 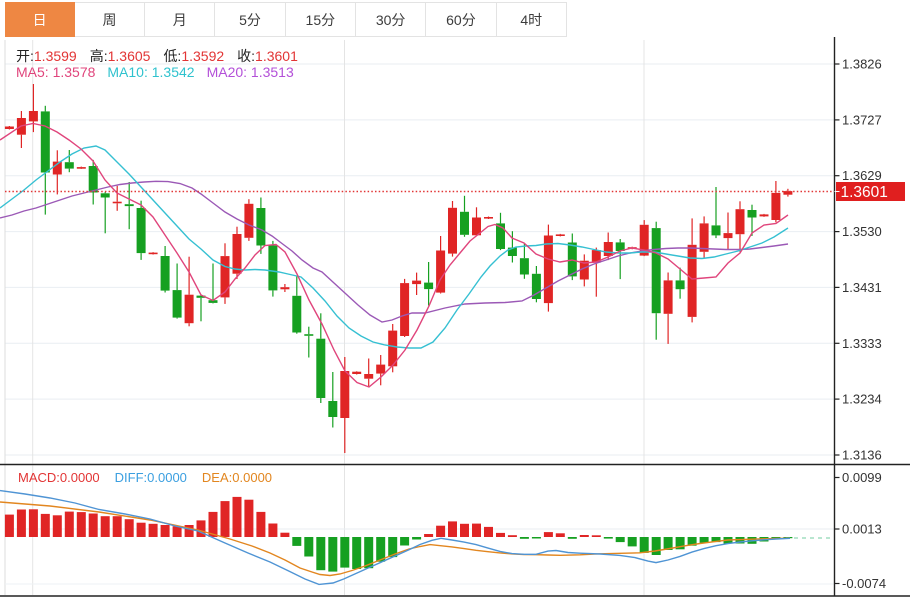 What do you see at coordinates (862, 399) in the screenshot?
I see `svg-text: 1.3234` at bounding box center [862, 399].